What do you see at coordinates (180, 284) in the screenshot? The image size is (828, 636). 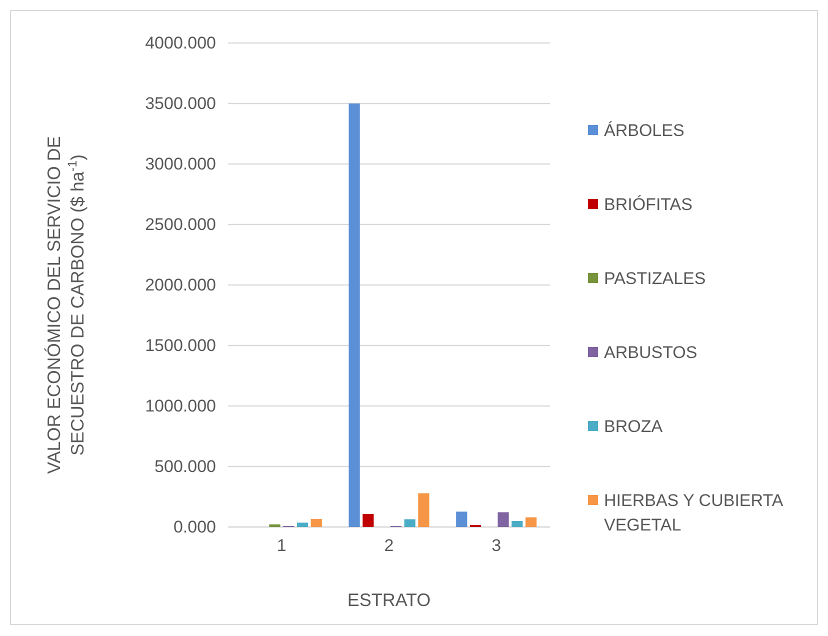 I see `y-tick-label: 2000.000` at bounding box center [180, 284].